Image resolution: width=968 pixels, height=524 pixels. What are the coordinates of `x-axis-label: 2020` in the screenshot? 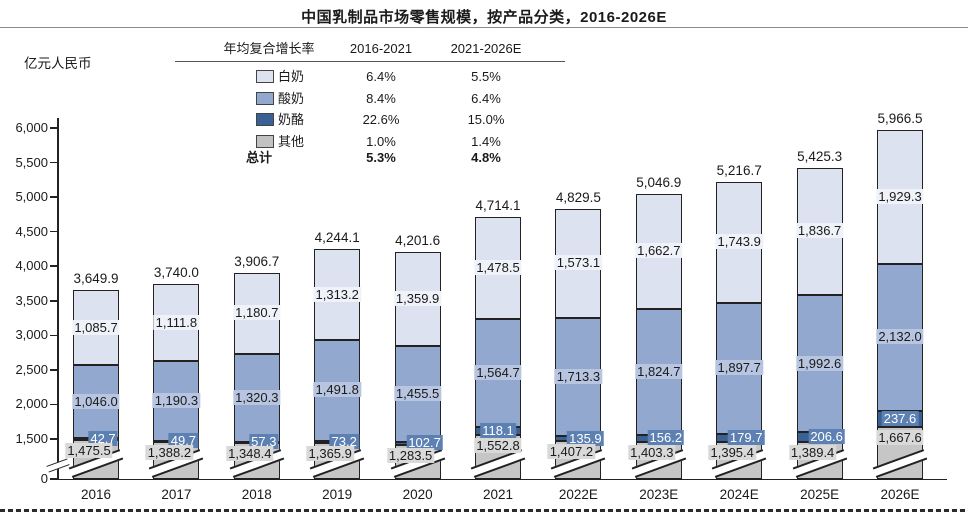 It's located at (417, 494).